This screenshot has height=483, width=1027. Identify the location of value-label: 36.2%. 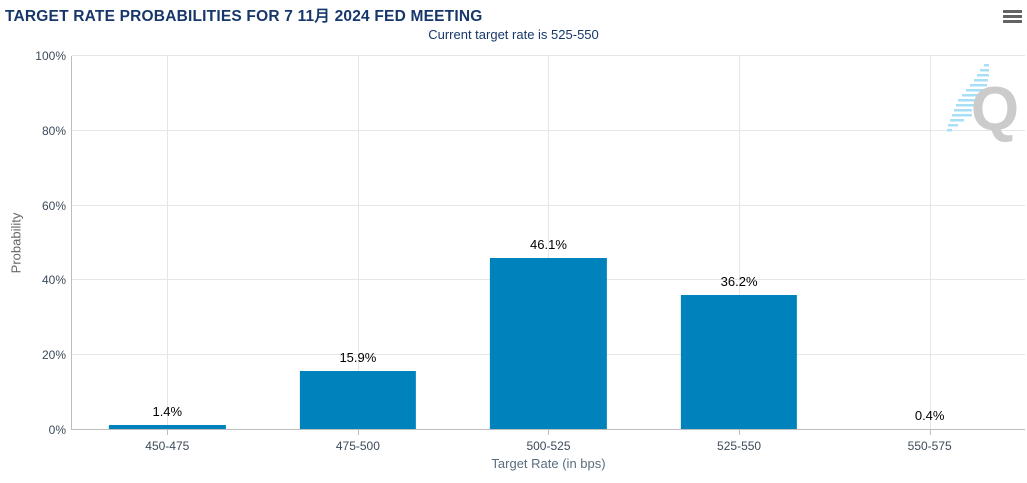
(739, 281).